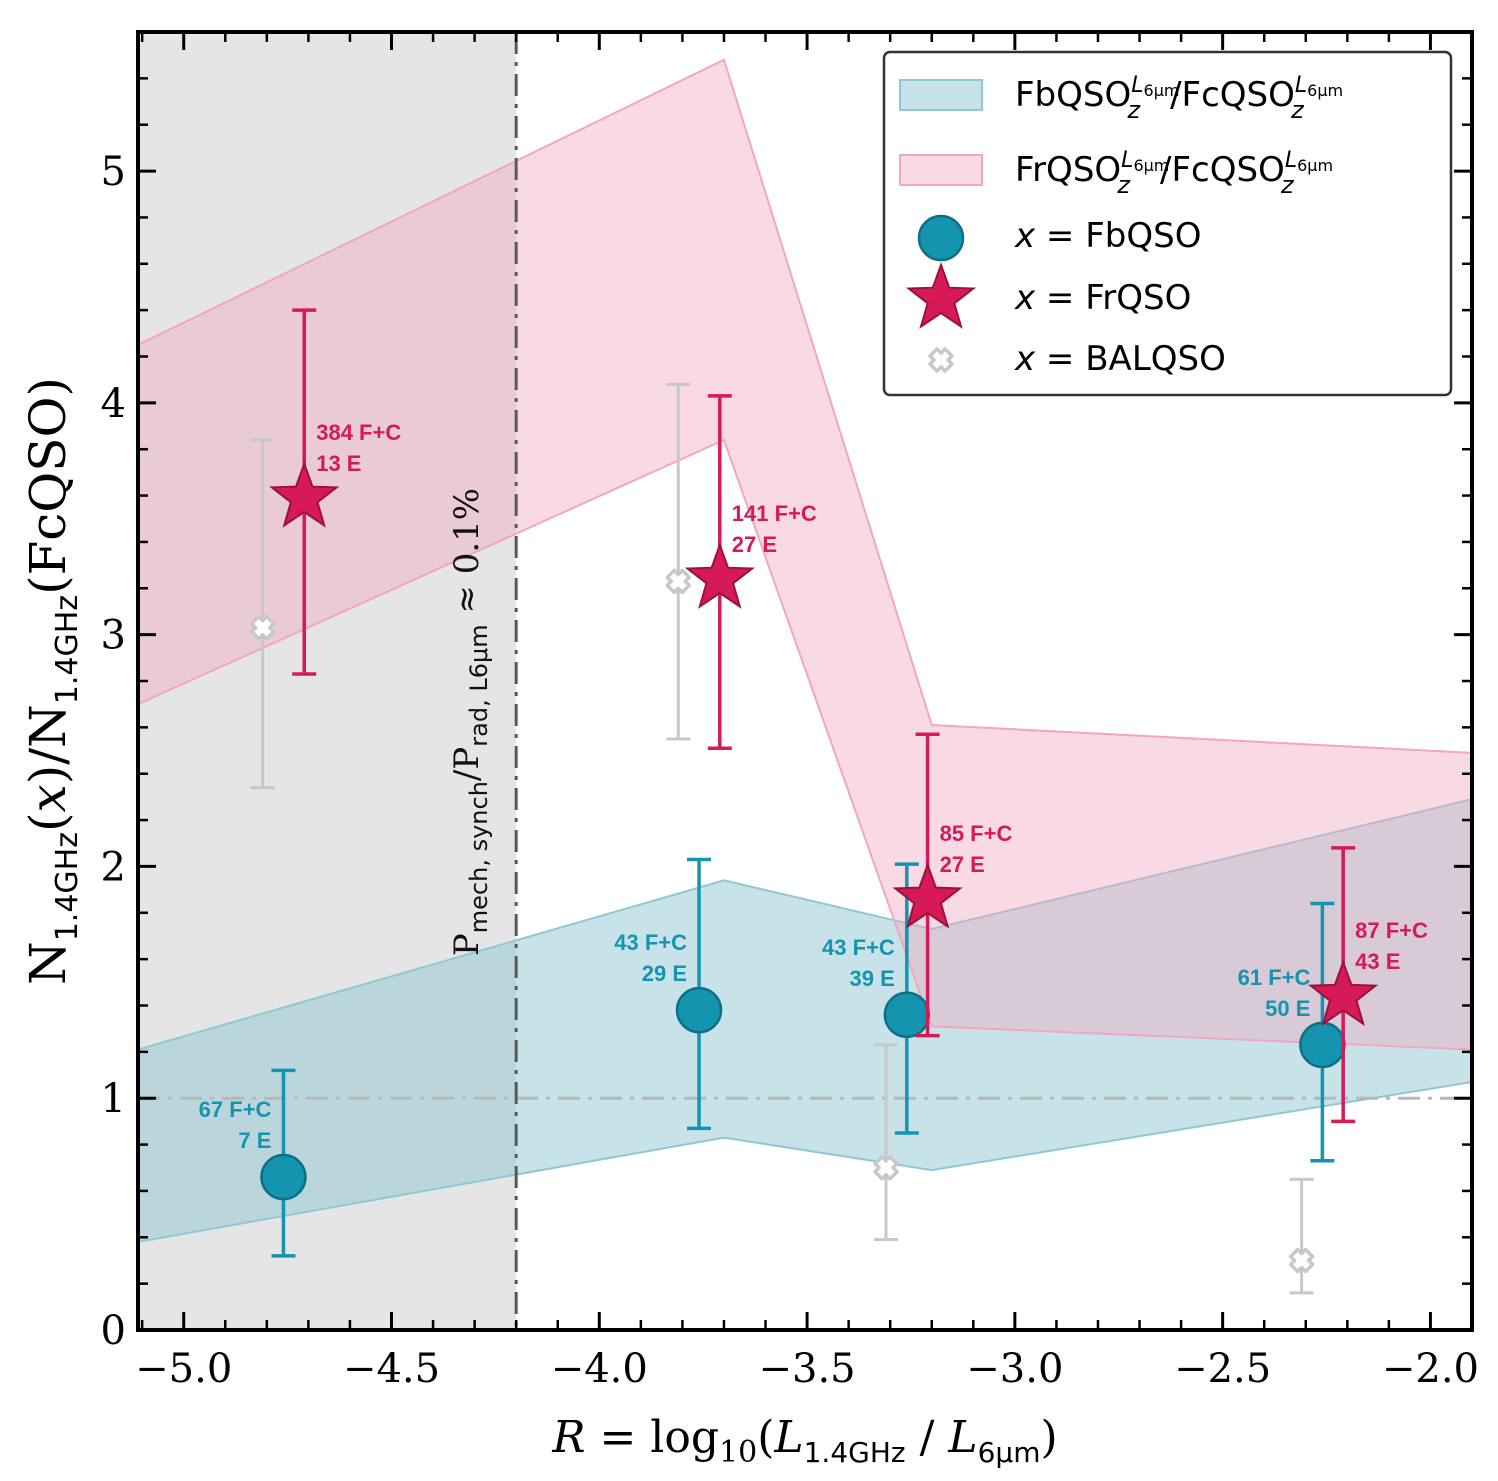 The image size is (1498, 1481). I want to click on legend-label-frqso: x = FrQSO, so click(1102, 298).